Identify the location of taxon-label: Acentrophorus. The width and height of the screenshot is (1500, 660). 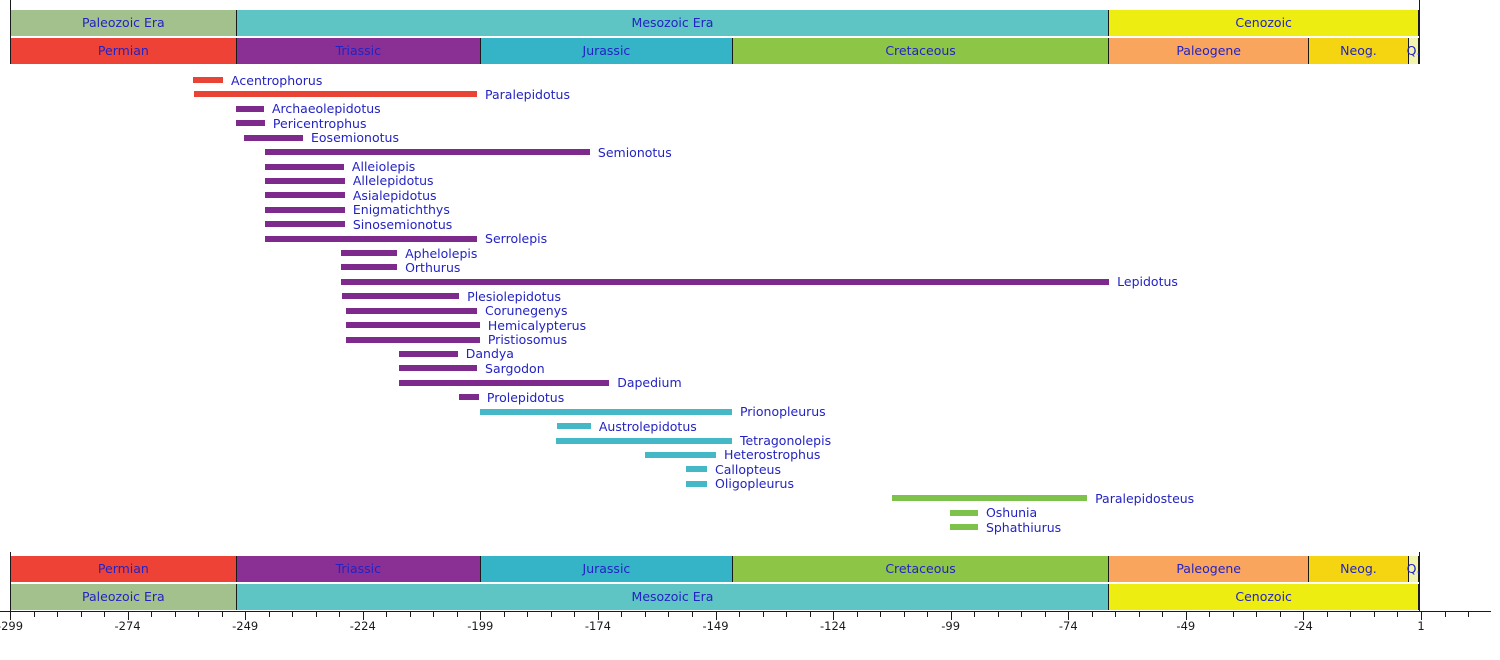
(277, 80).